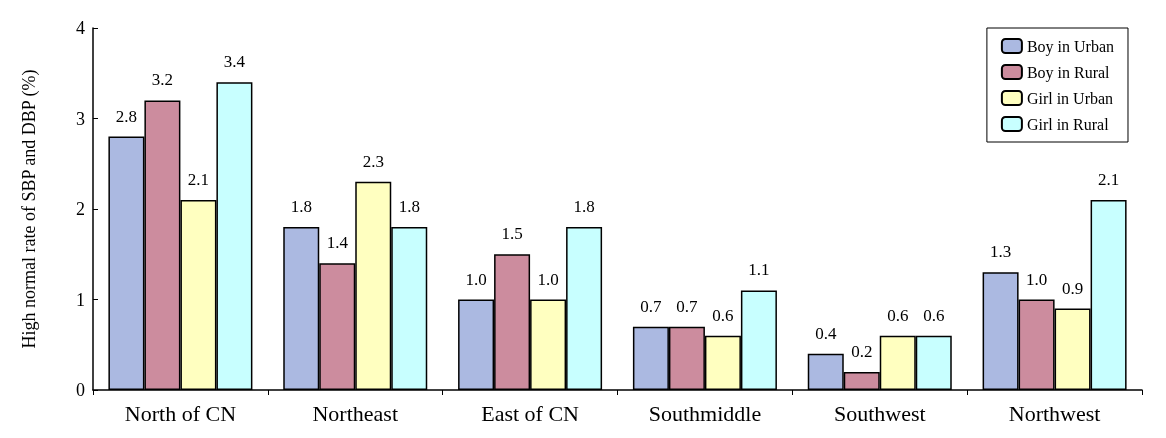 Image resolution: width=1166 pixels, height=438 pixels. I want to click on data-label: 0.2, so click(862, 351).